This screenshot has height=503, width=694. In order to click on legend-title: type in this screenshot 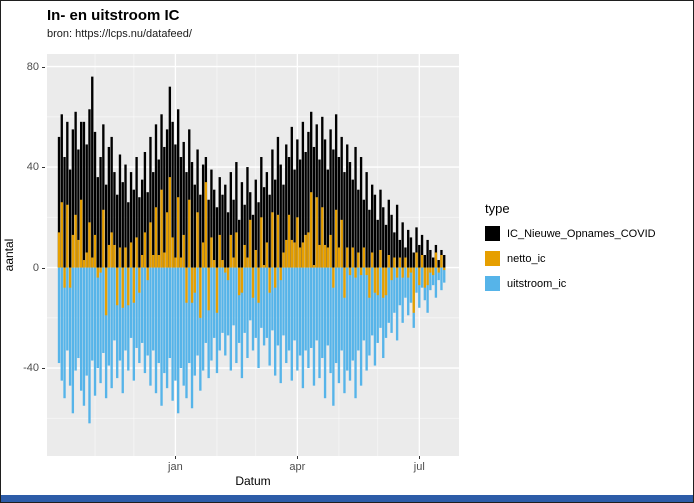, I will do `click(497, 208)`.